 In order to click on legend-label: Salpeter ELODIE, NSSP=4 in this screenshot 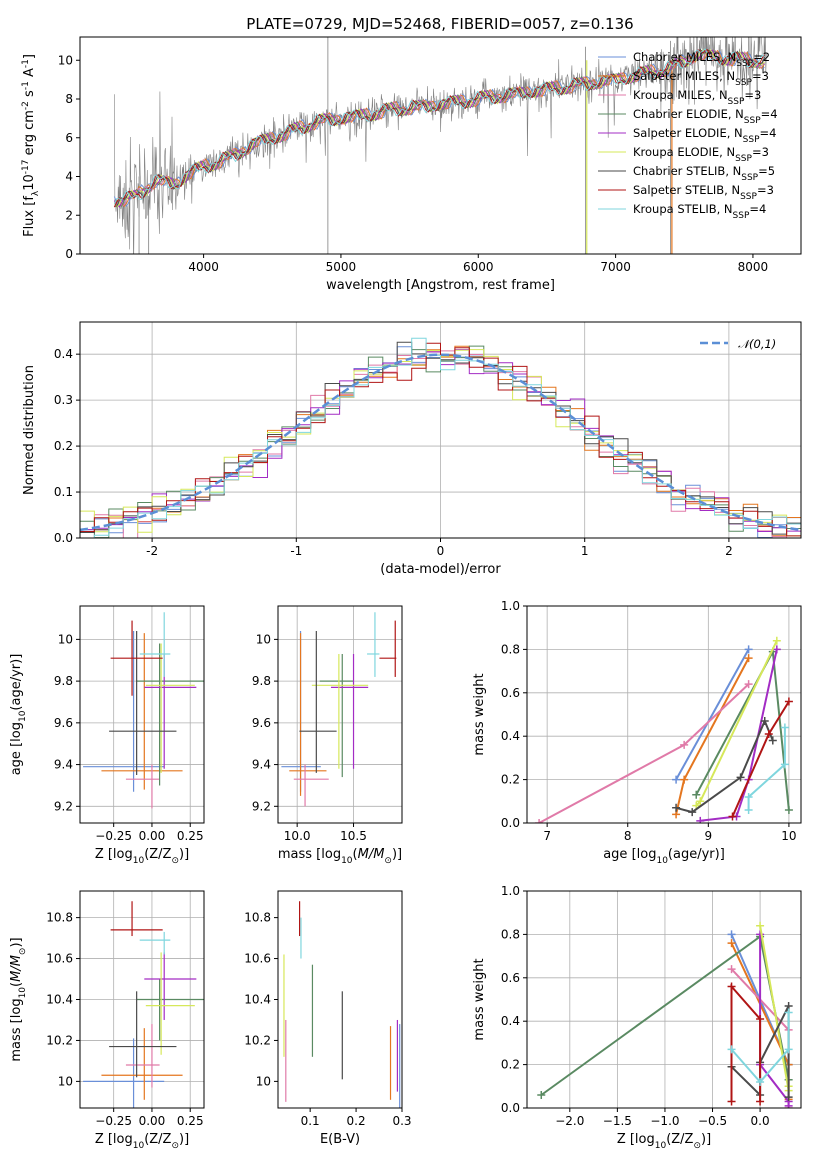, I will do `click(704, 135)`.